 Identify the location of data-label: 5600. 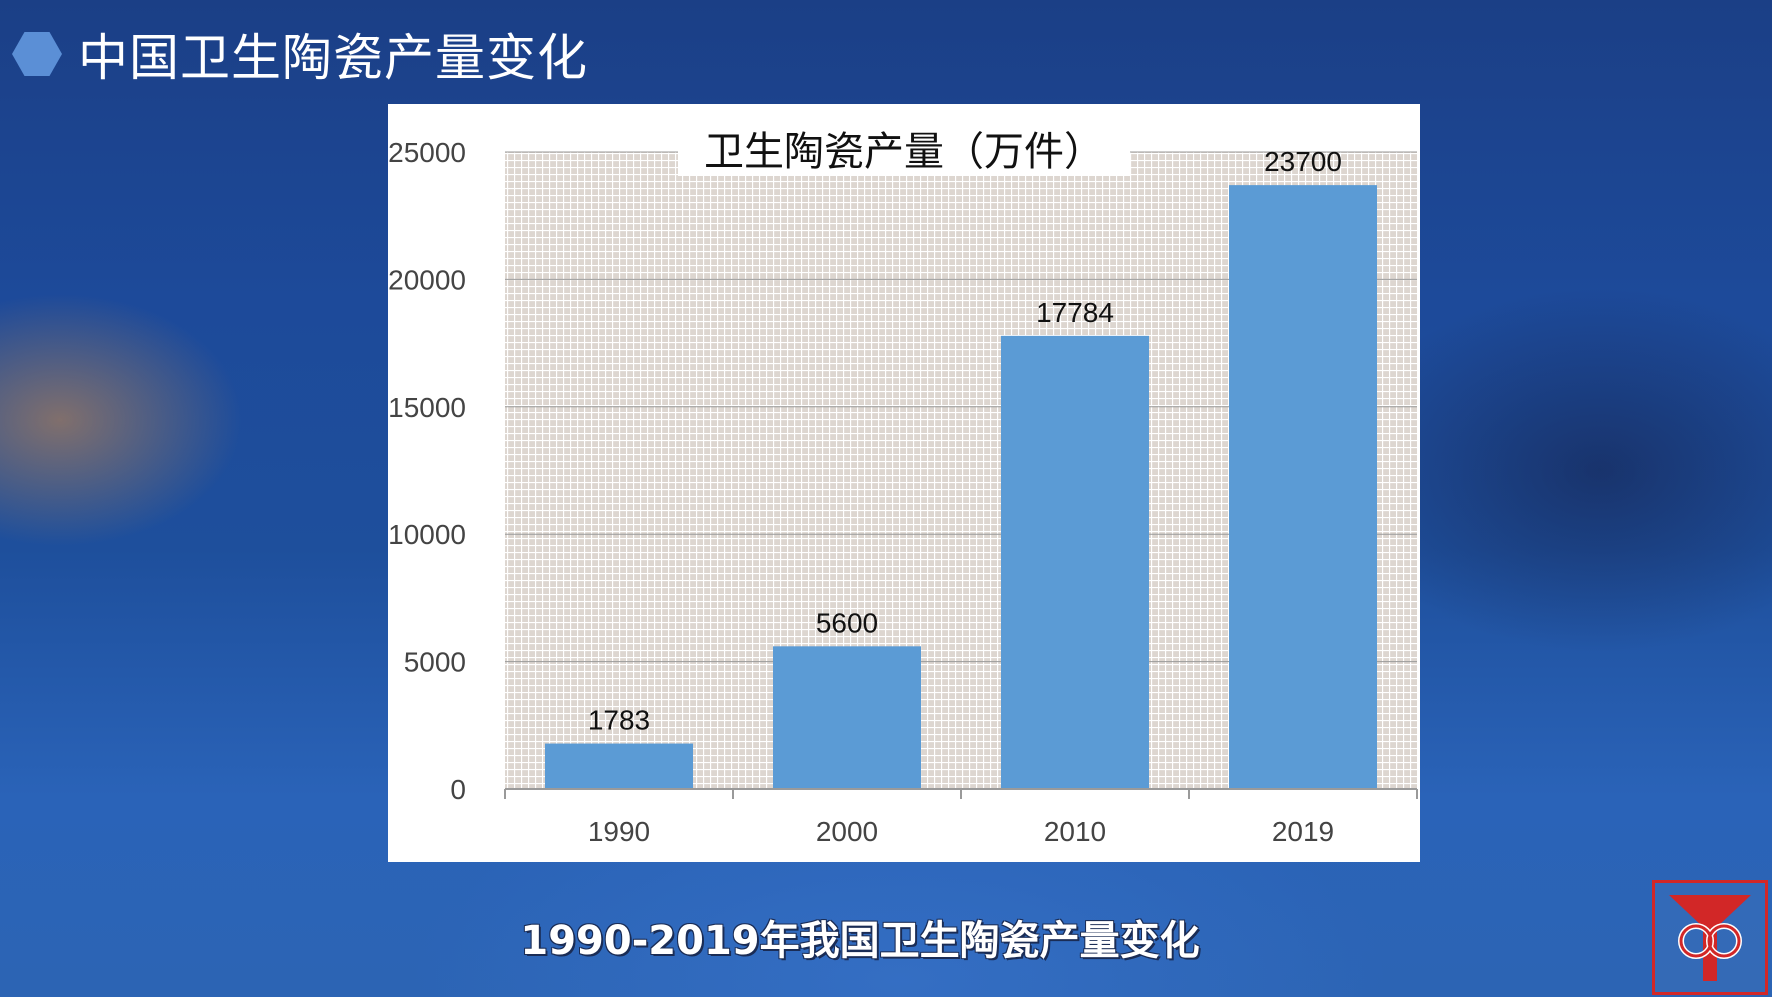
(847, 622).